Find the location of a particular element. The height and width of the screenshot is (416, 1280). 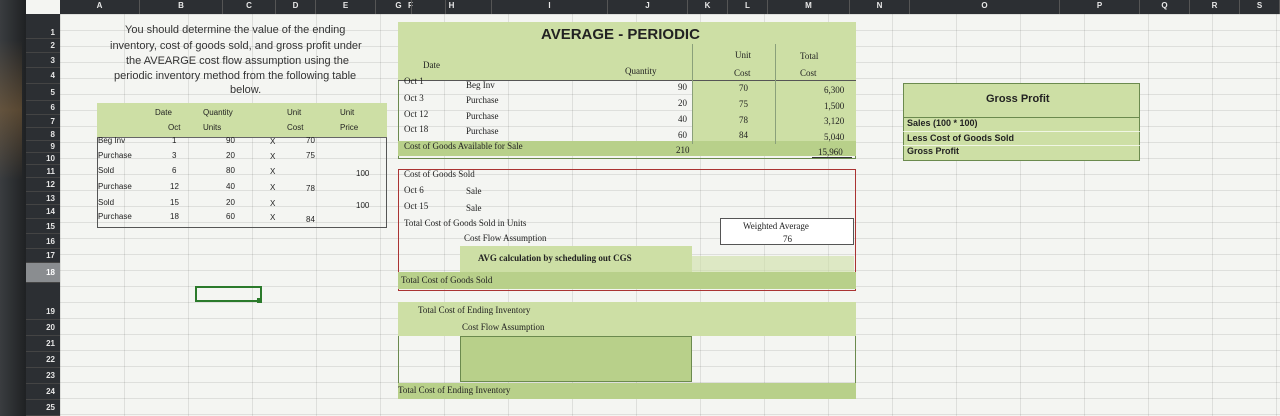

row-header-1: 1 is located at coordinates (43, 32).